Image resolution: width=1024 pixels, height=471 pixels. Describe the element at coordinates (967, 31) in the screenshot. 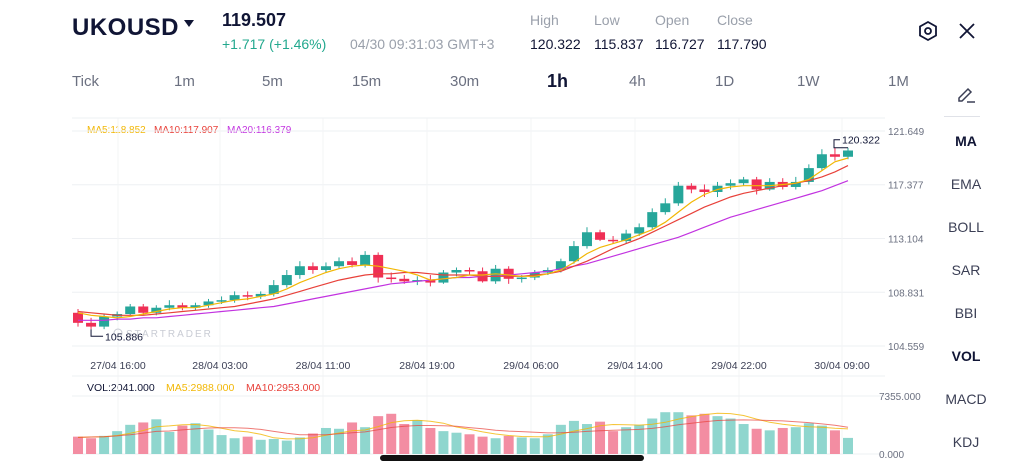

I see `close-icon` at that location.